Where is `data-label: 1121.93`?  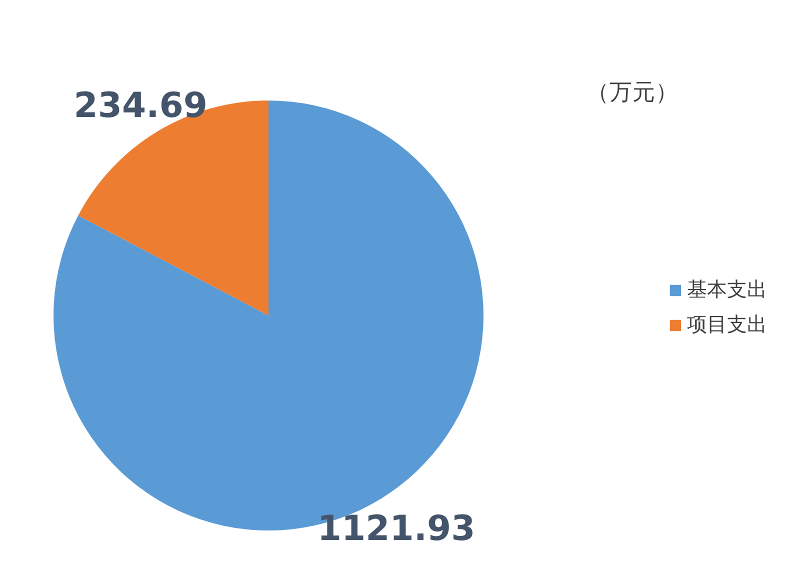 data-label: 1121.93 is located at coordinates (396, 529).